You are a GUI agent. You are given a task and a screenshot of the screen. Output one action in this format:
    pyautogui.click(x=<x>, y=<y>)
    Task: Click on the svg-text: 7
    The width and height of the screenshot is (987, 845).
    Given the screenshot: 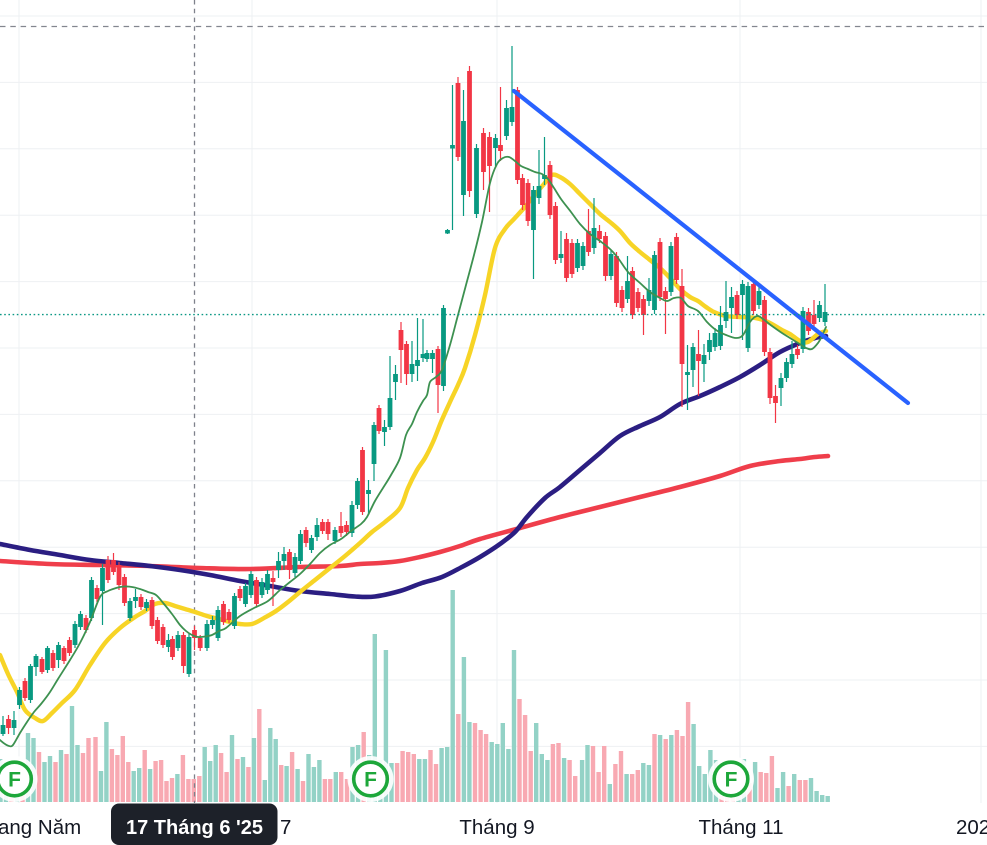 What is the action you would take?
    pyautogui.click(x=285, y=827)
    